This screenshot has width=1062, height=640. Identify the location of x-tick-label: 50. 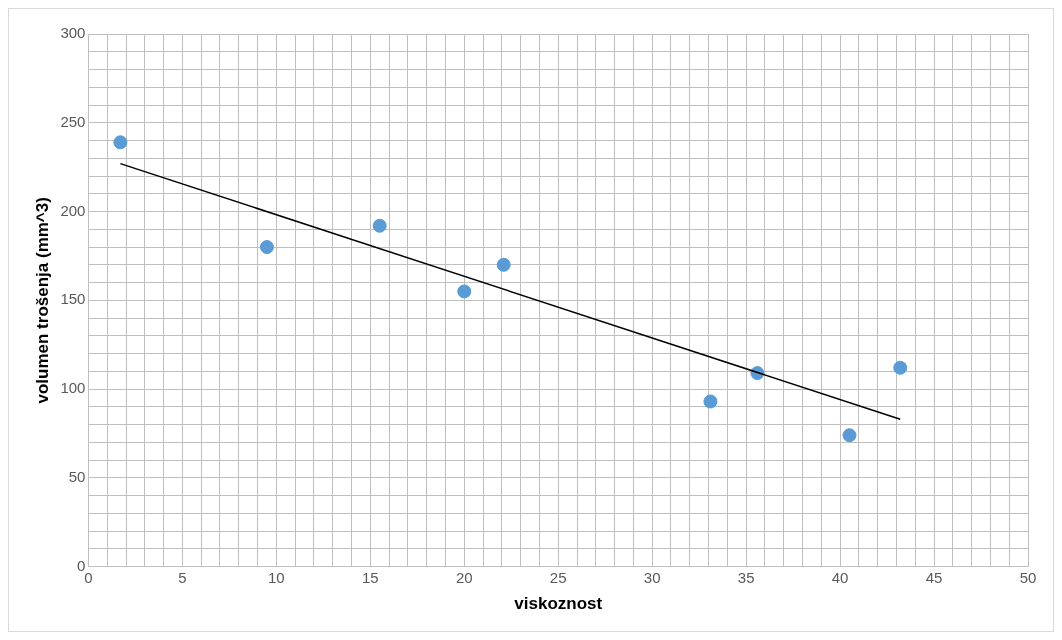
(1028, 577).